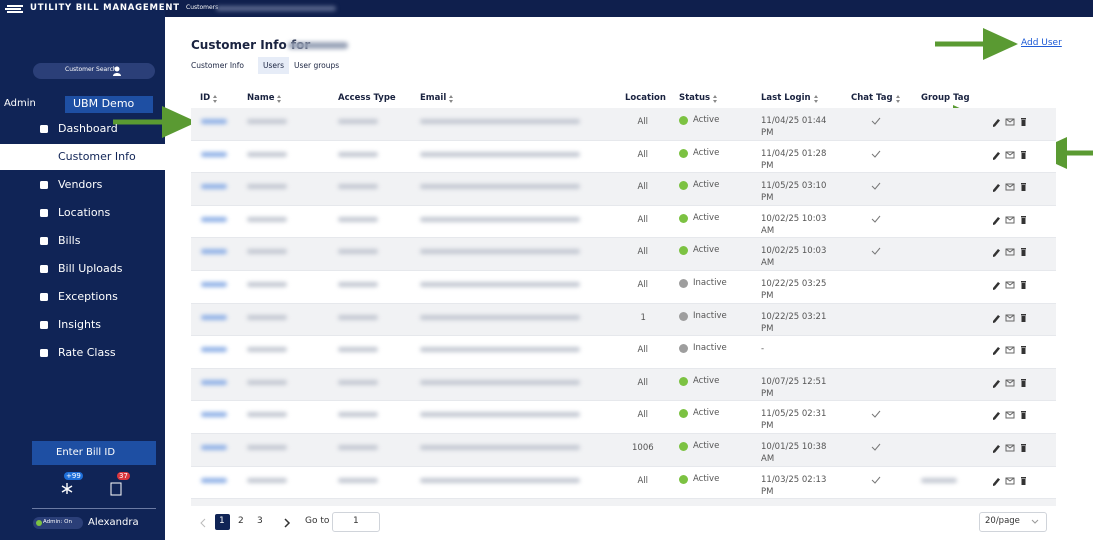 Image resolution: width=1093 pixels, height=540 pixels. What do you see at coordinates (69, 240) in the screenshot?
I see `nav-item: Bills` at bounding box center [69, 240].